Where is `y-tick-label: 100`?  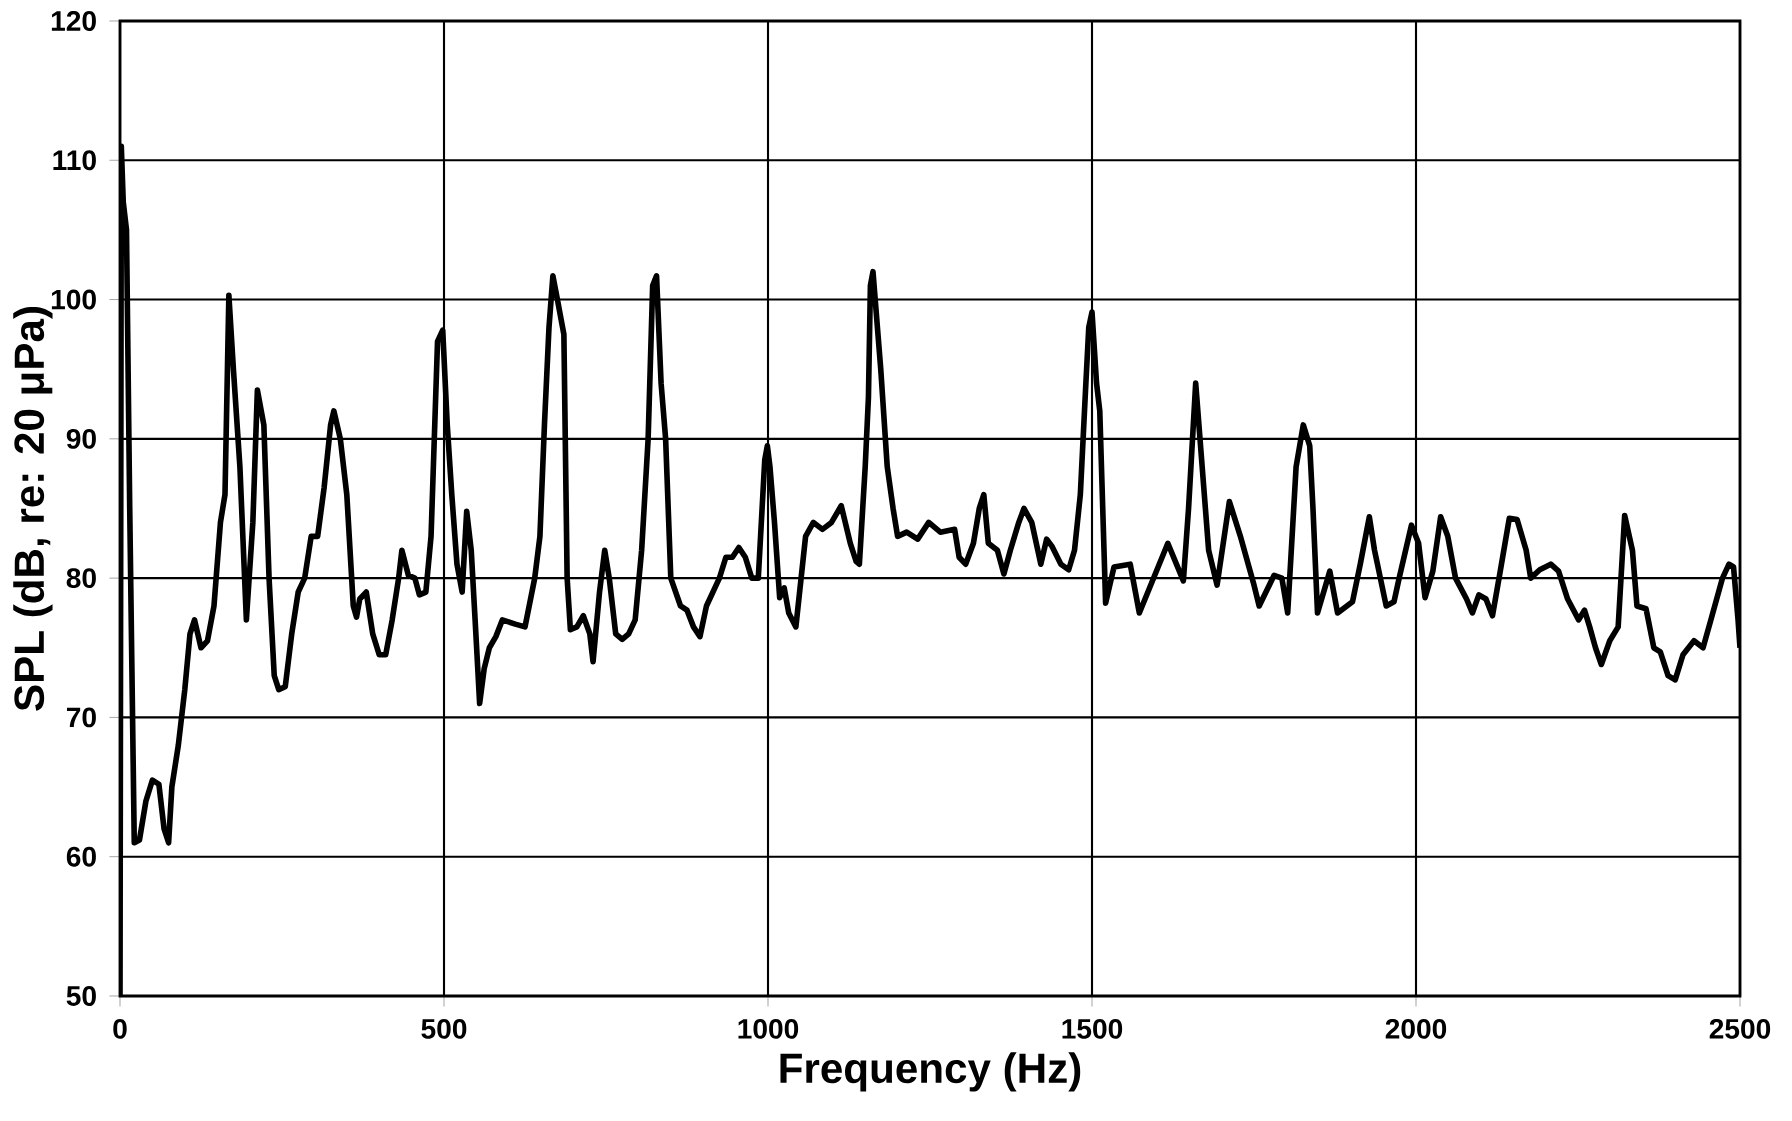
y-tick-label: 100 is located at coordinates (73, 299).